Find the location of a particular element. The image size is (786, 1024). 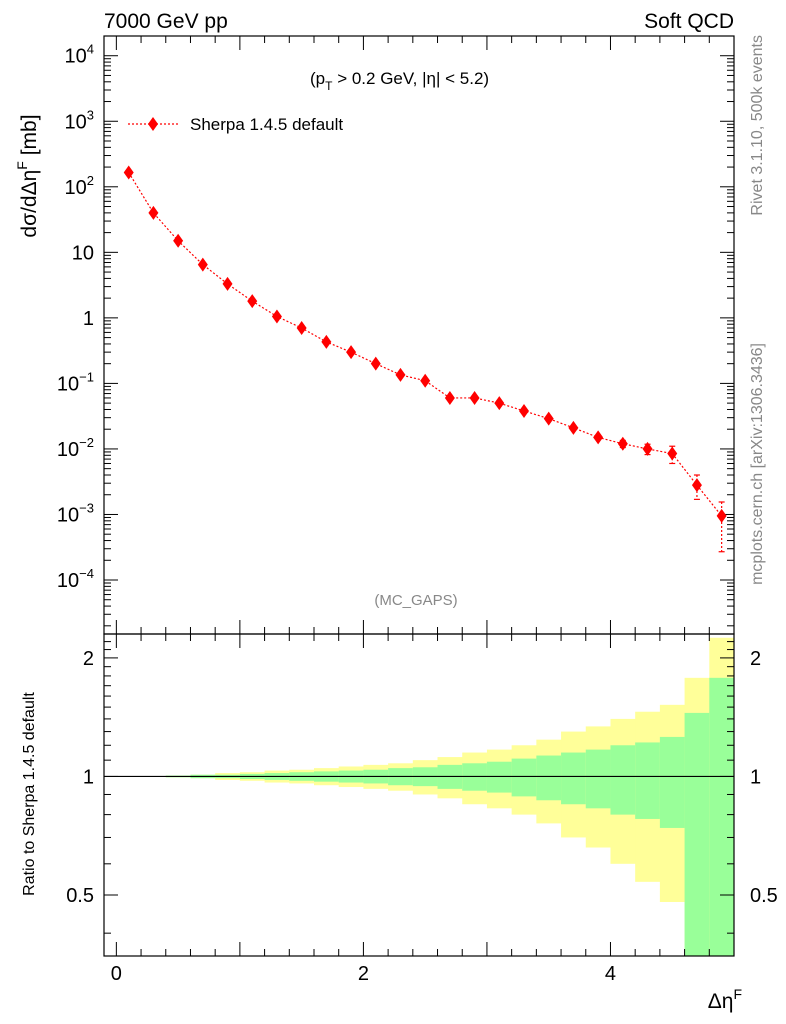

main-y-tick-label: 10³ is located at coordinates (79, 120).